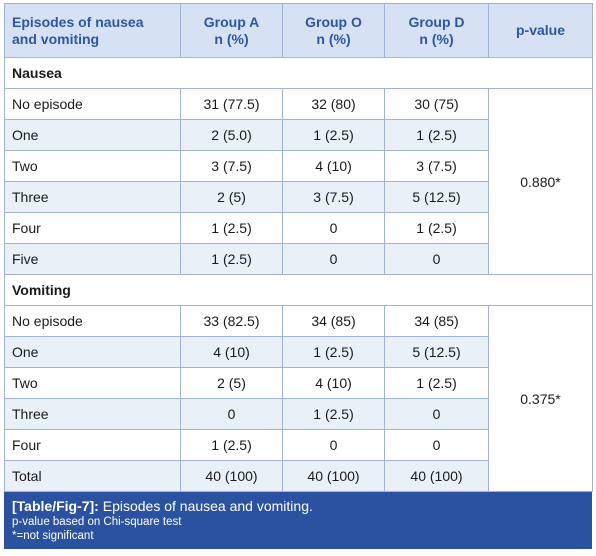  I want to click on caption-tag: [Table/Fig-7]:, so click(55, 506).